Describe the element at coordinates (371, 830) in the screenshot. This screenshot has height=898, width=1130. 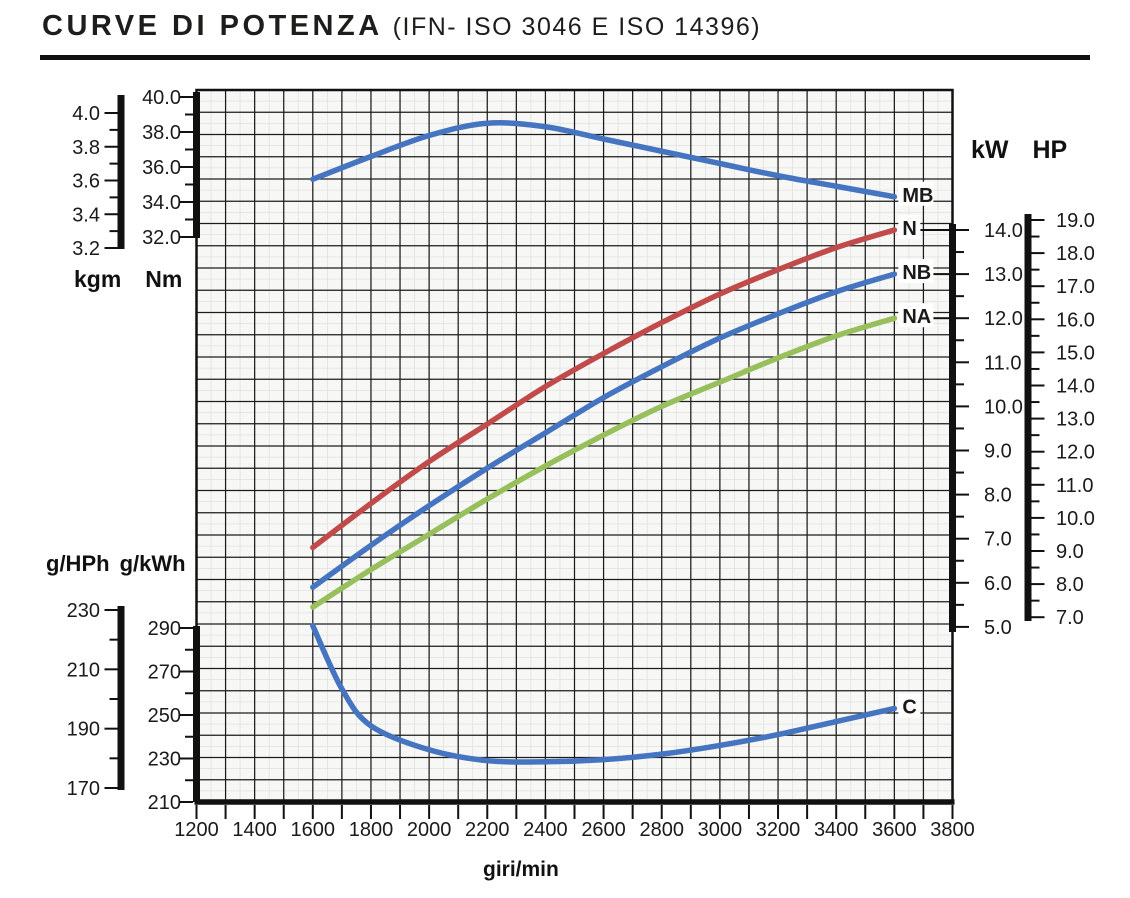
I see `x-tick-label: 1800` at that location.